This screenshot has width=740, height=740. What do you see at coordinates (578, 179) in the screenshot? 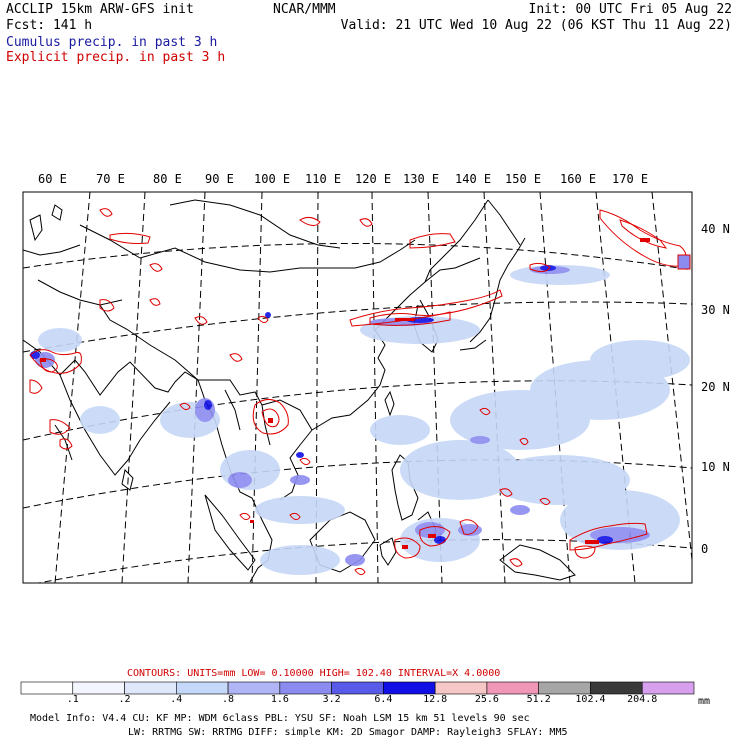
I see `lon-label: 160 E` at bounding box center [578, 179].